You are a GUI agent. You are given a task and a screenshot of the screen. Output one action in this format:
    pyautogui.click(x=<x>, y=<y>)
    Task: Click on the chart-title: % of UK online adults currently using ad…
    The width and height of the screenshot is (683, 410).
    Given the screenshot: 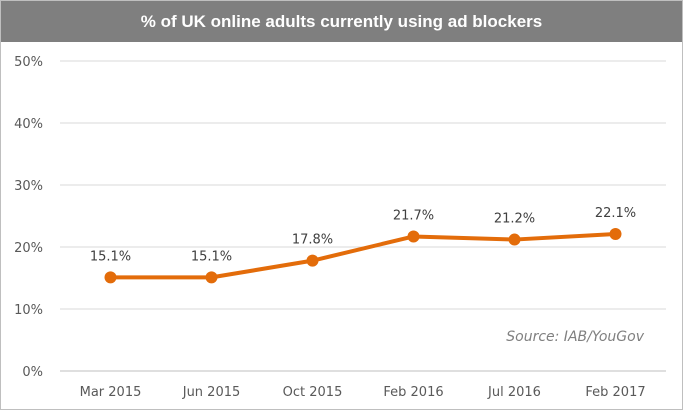 What is the action you would take?
    pyautogui.click(x=341, y=21)
    